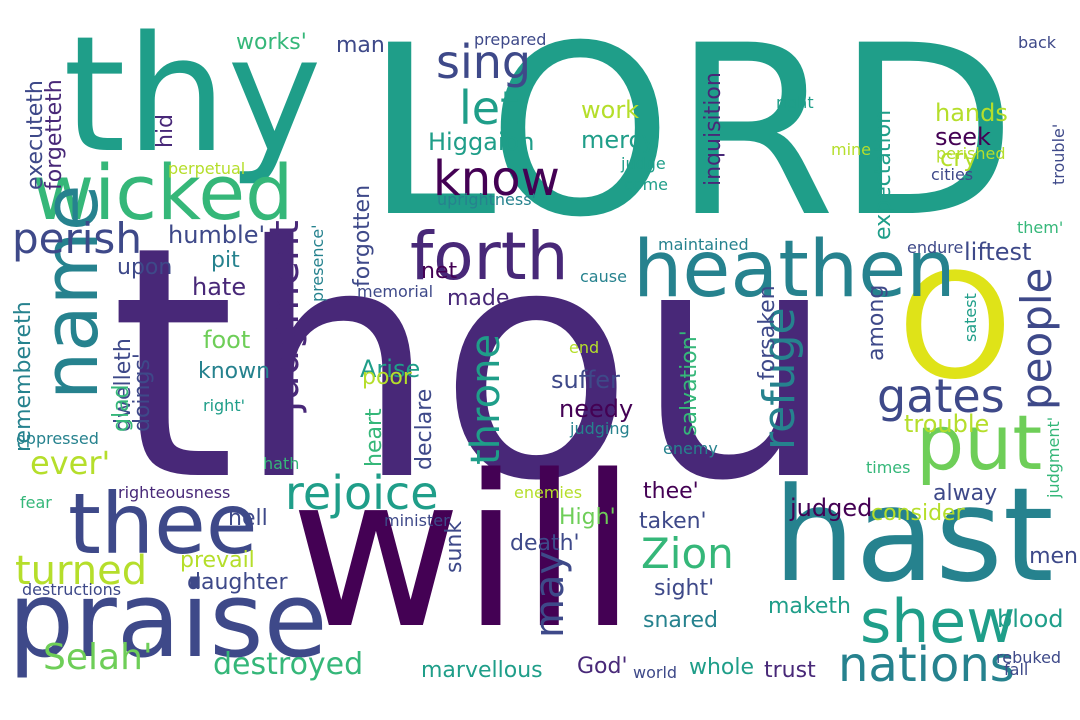 The width and height of the screenshot is (1080, 720). I want to click on word-expectation: expectation, so click(883, 174).